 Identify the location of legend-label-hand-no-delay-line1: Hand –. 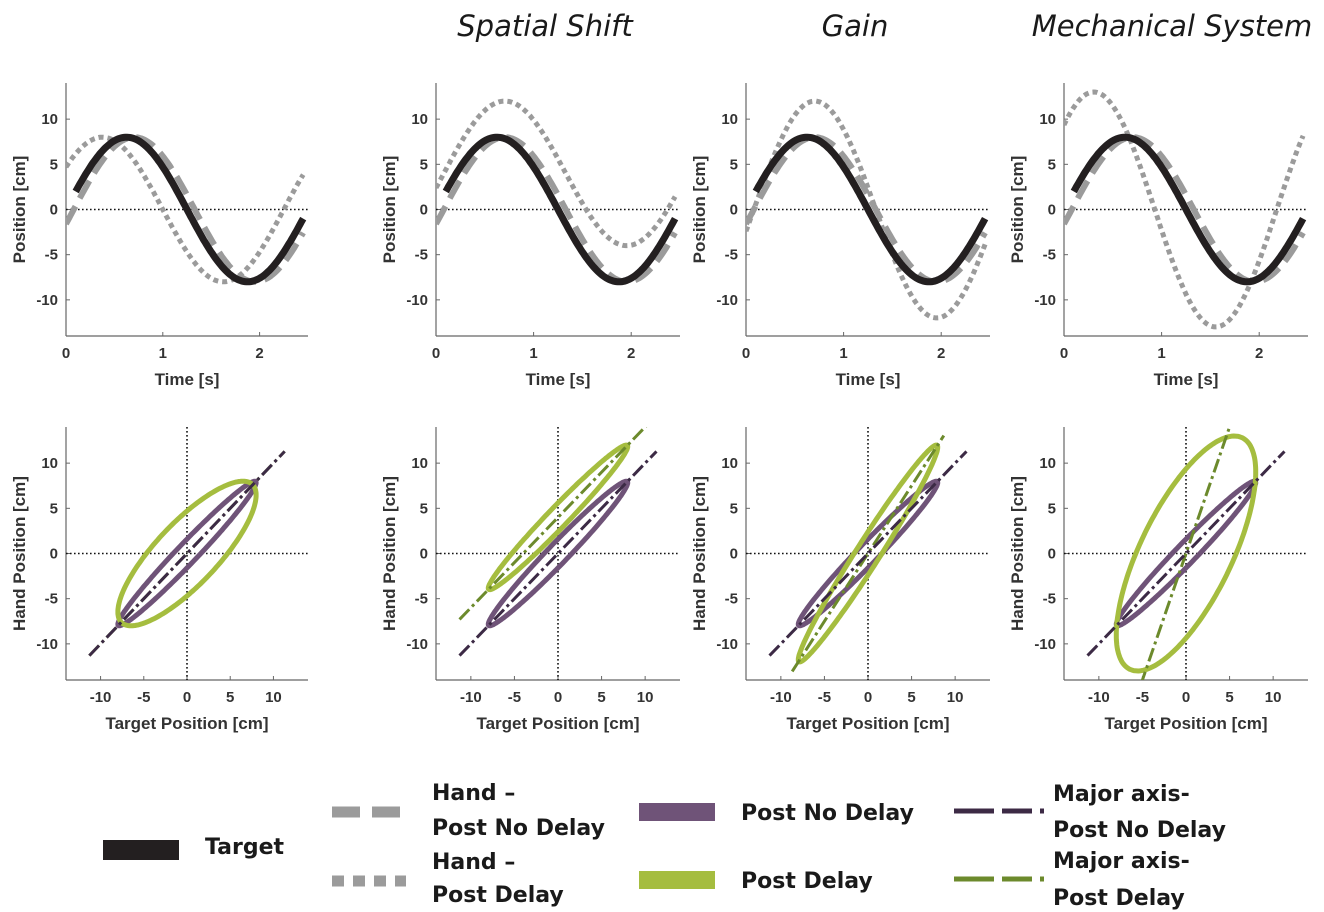
(473, 793).